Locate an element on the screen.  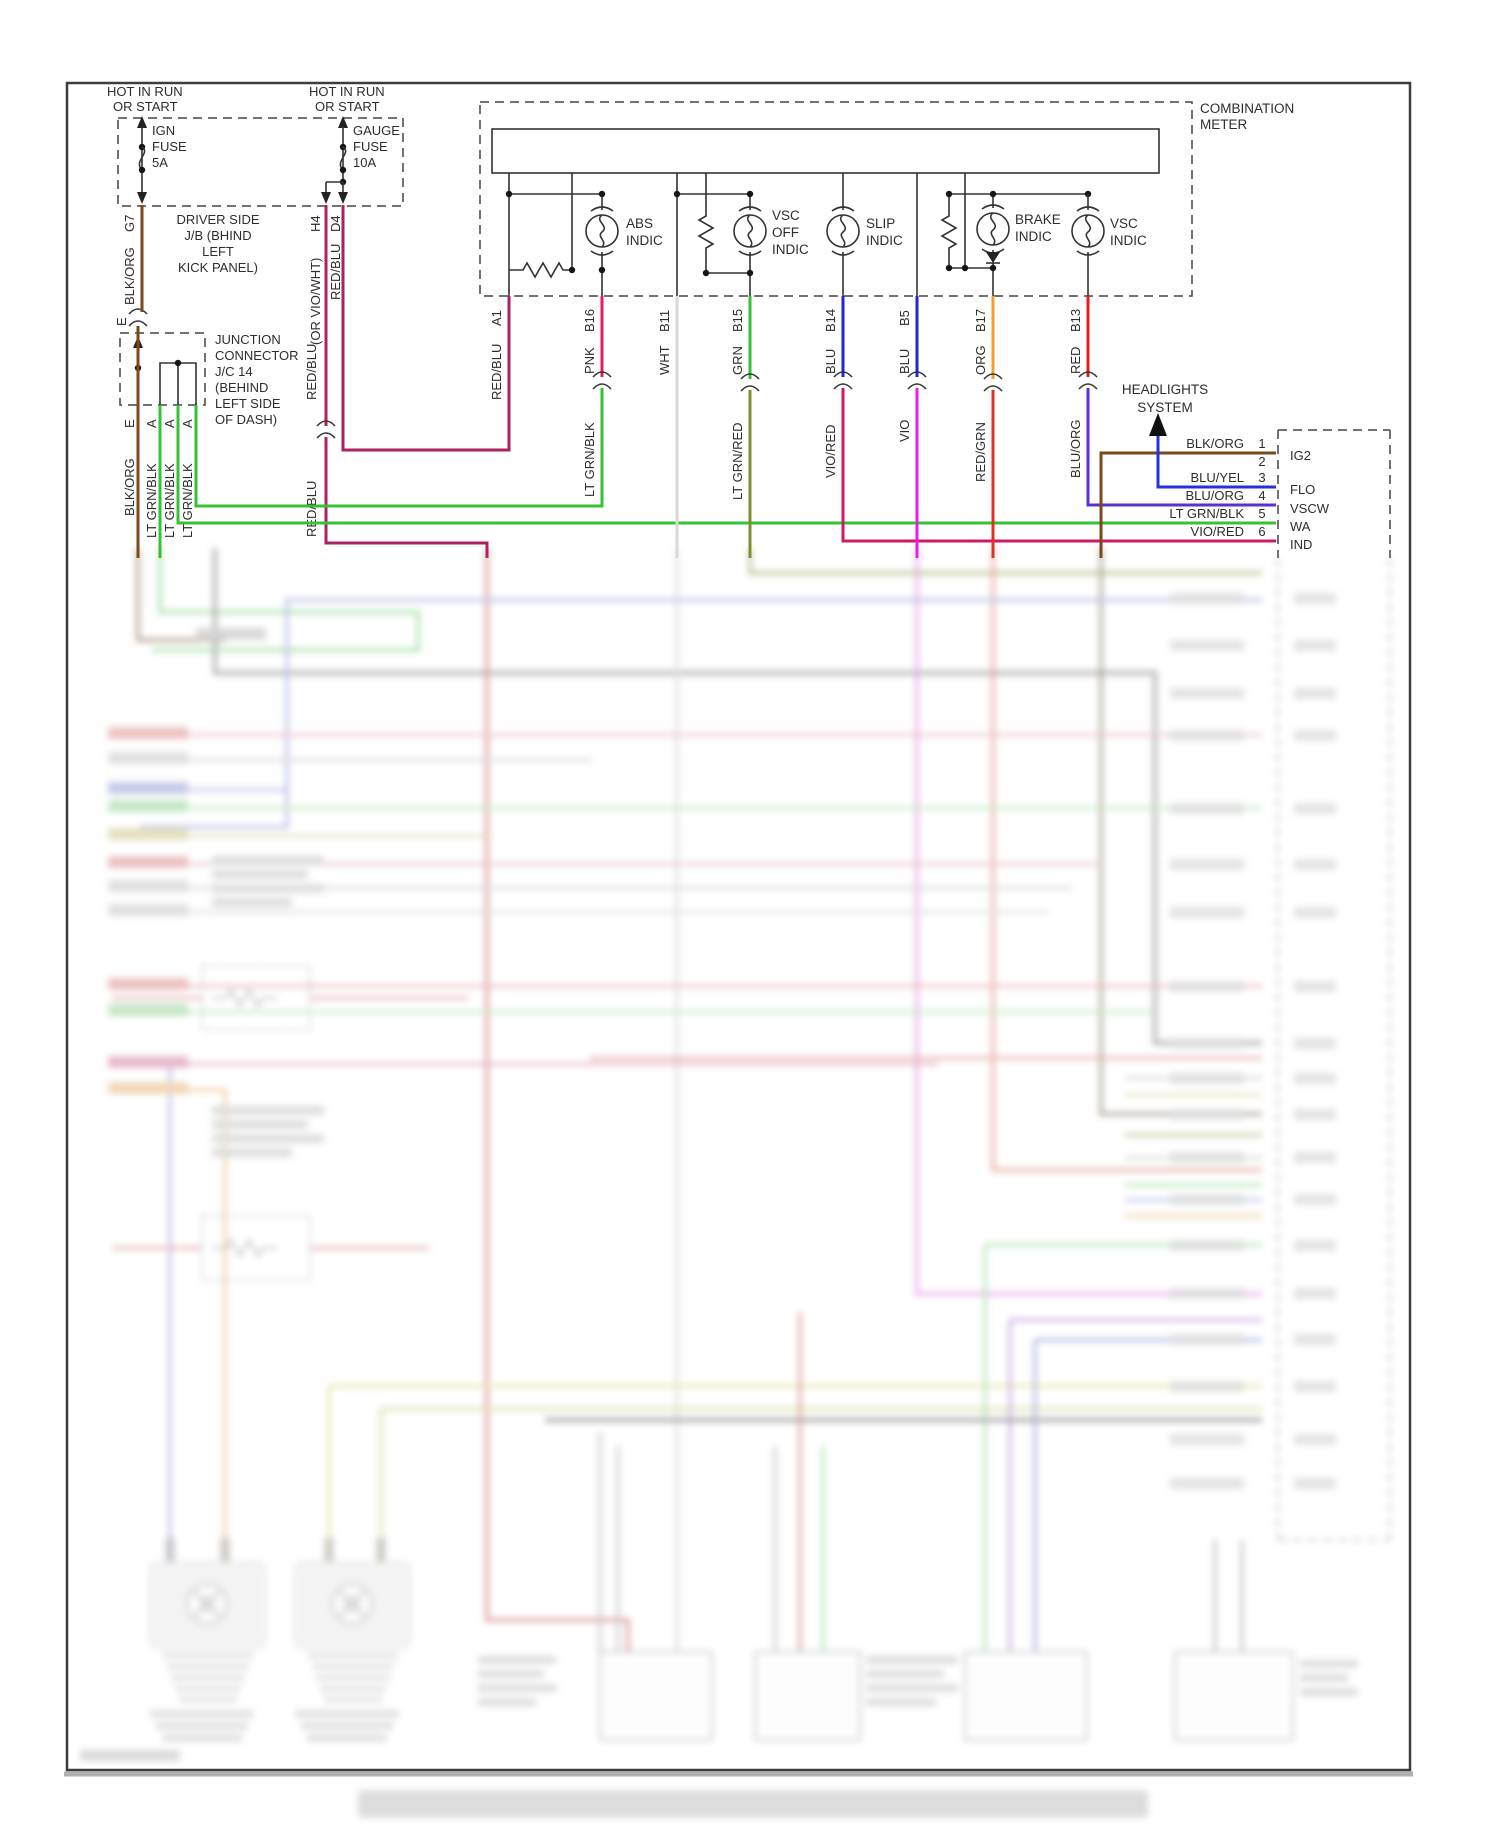
svg-text: WHT is located at coordinates (664, 360).